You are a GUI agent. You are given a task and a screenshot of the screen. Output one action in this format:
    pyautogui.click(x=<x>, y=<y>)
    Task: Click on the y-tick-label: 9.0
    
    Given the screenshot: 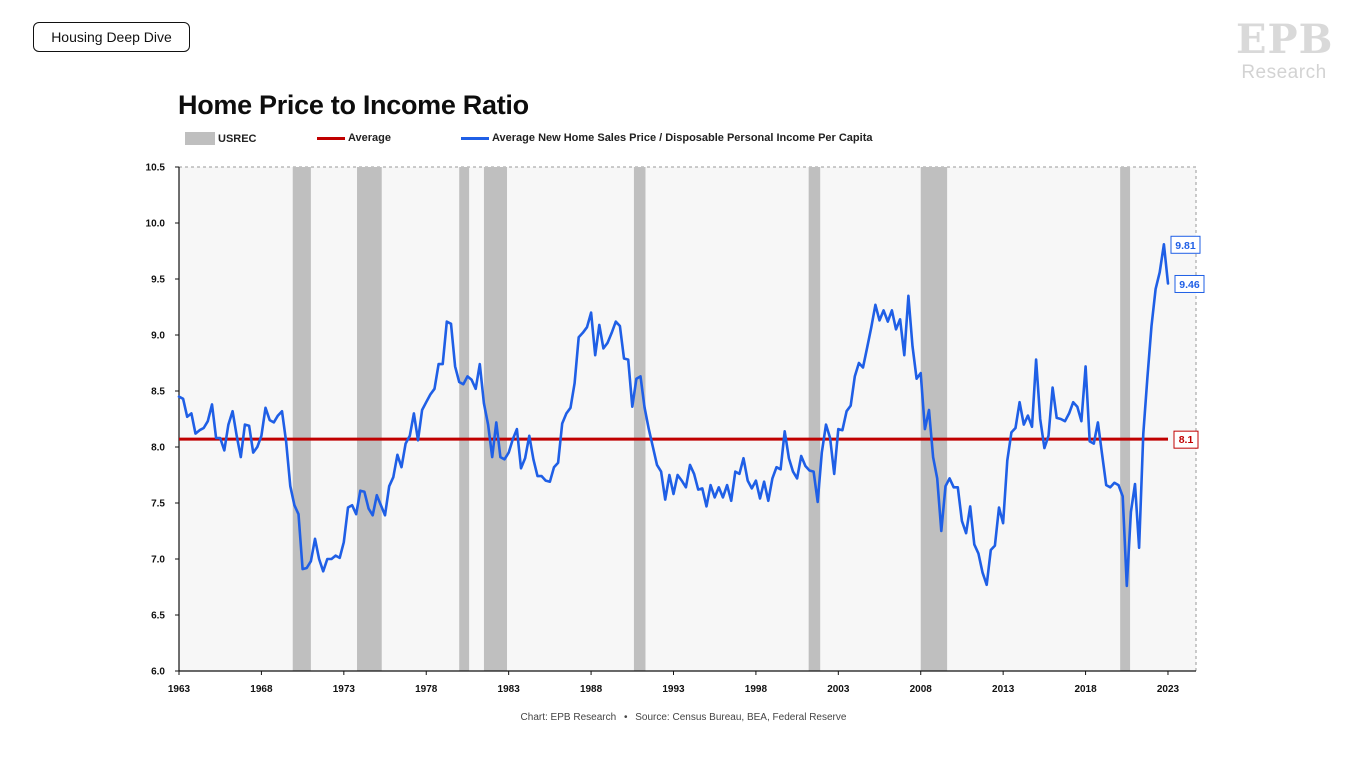 What is the action you would take?
    pyautogui.click(x=158, y=336)
    